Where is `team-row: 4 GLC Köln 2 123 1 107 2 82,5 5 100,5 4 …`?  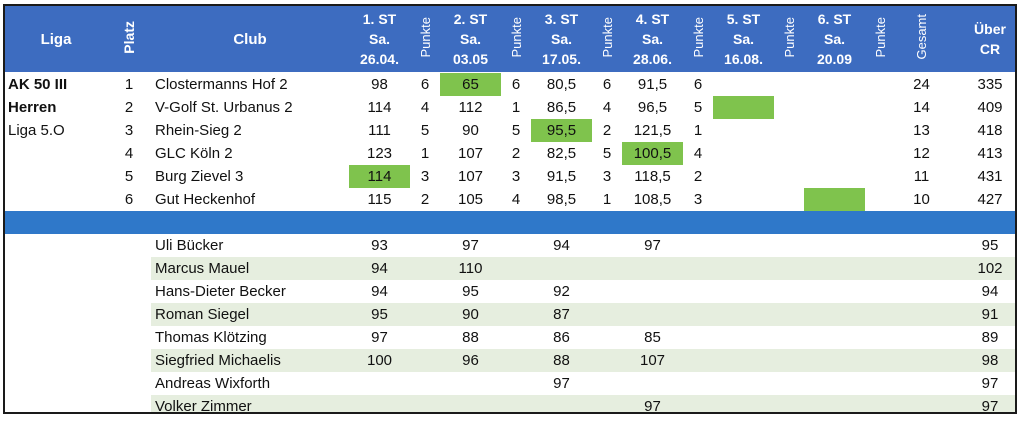 team-row: 4 GLC Köln 2 123 1 107 2 82,5 5 100,5 4 … is located at coordinates (510, 153).